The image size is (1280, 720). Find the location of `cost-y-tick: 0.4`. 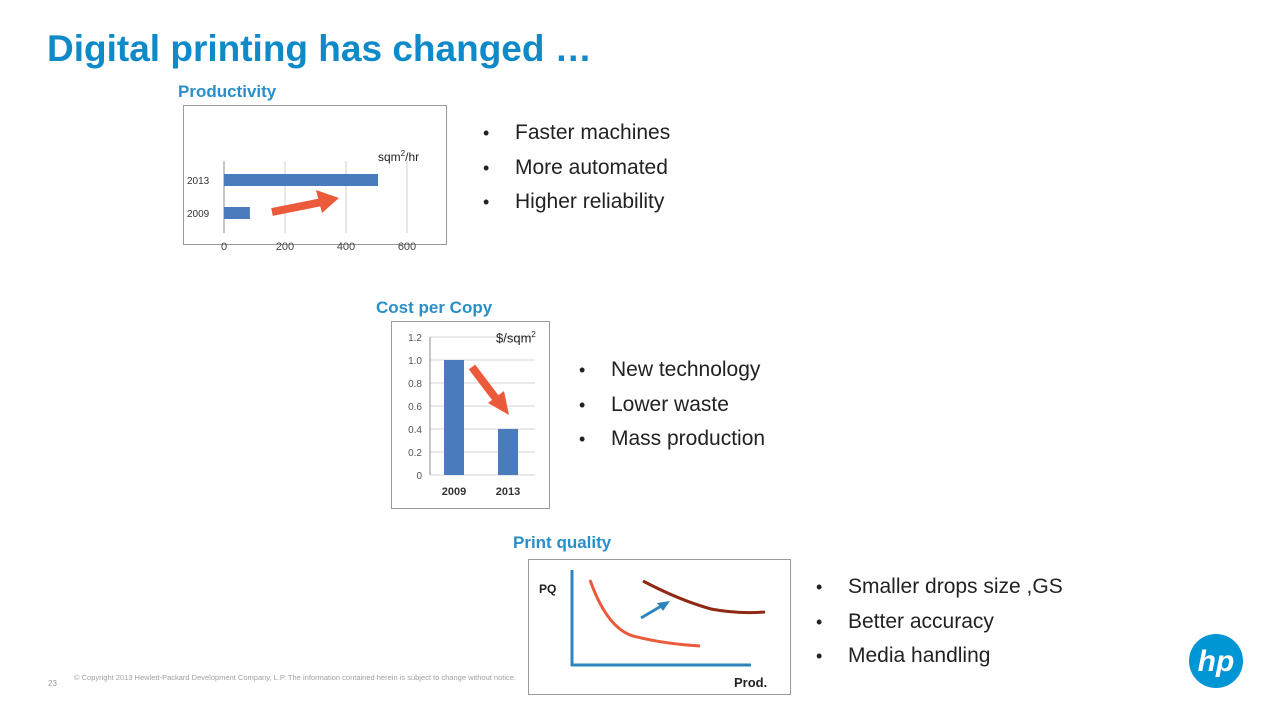

cost-y-tick: 0.4 is located at coordinates (415, 430).